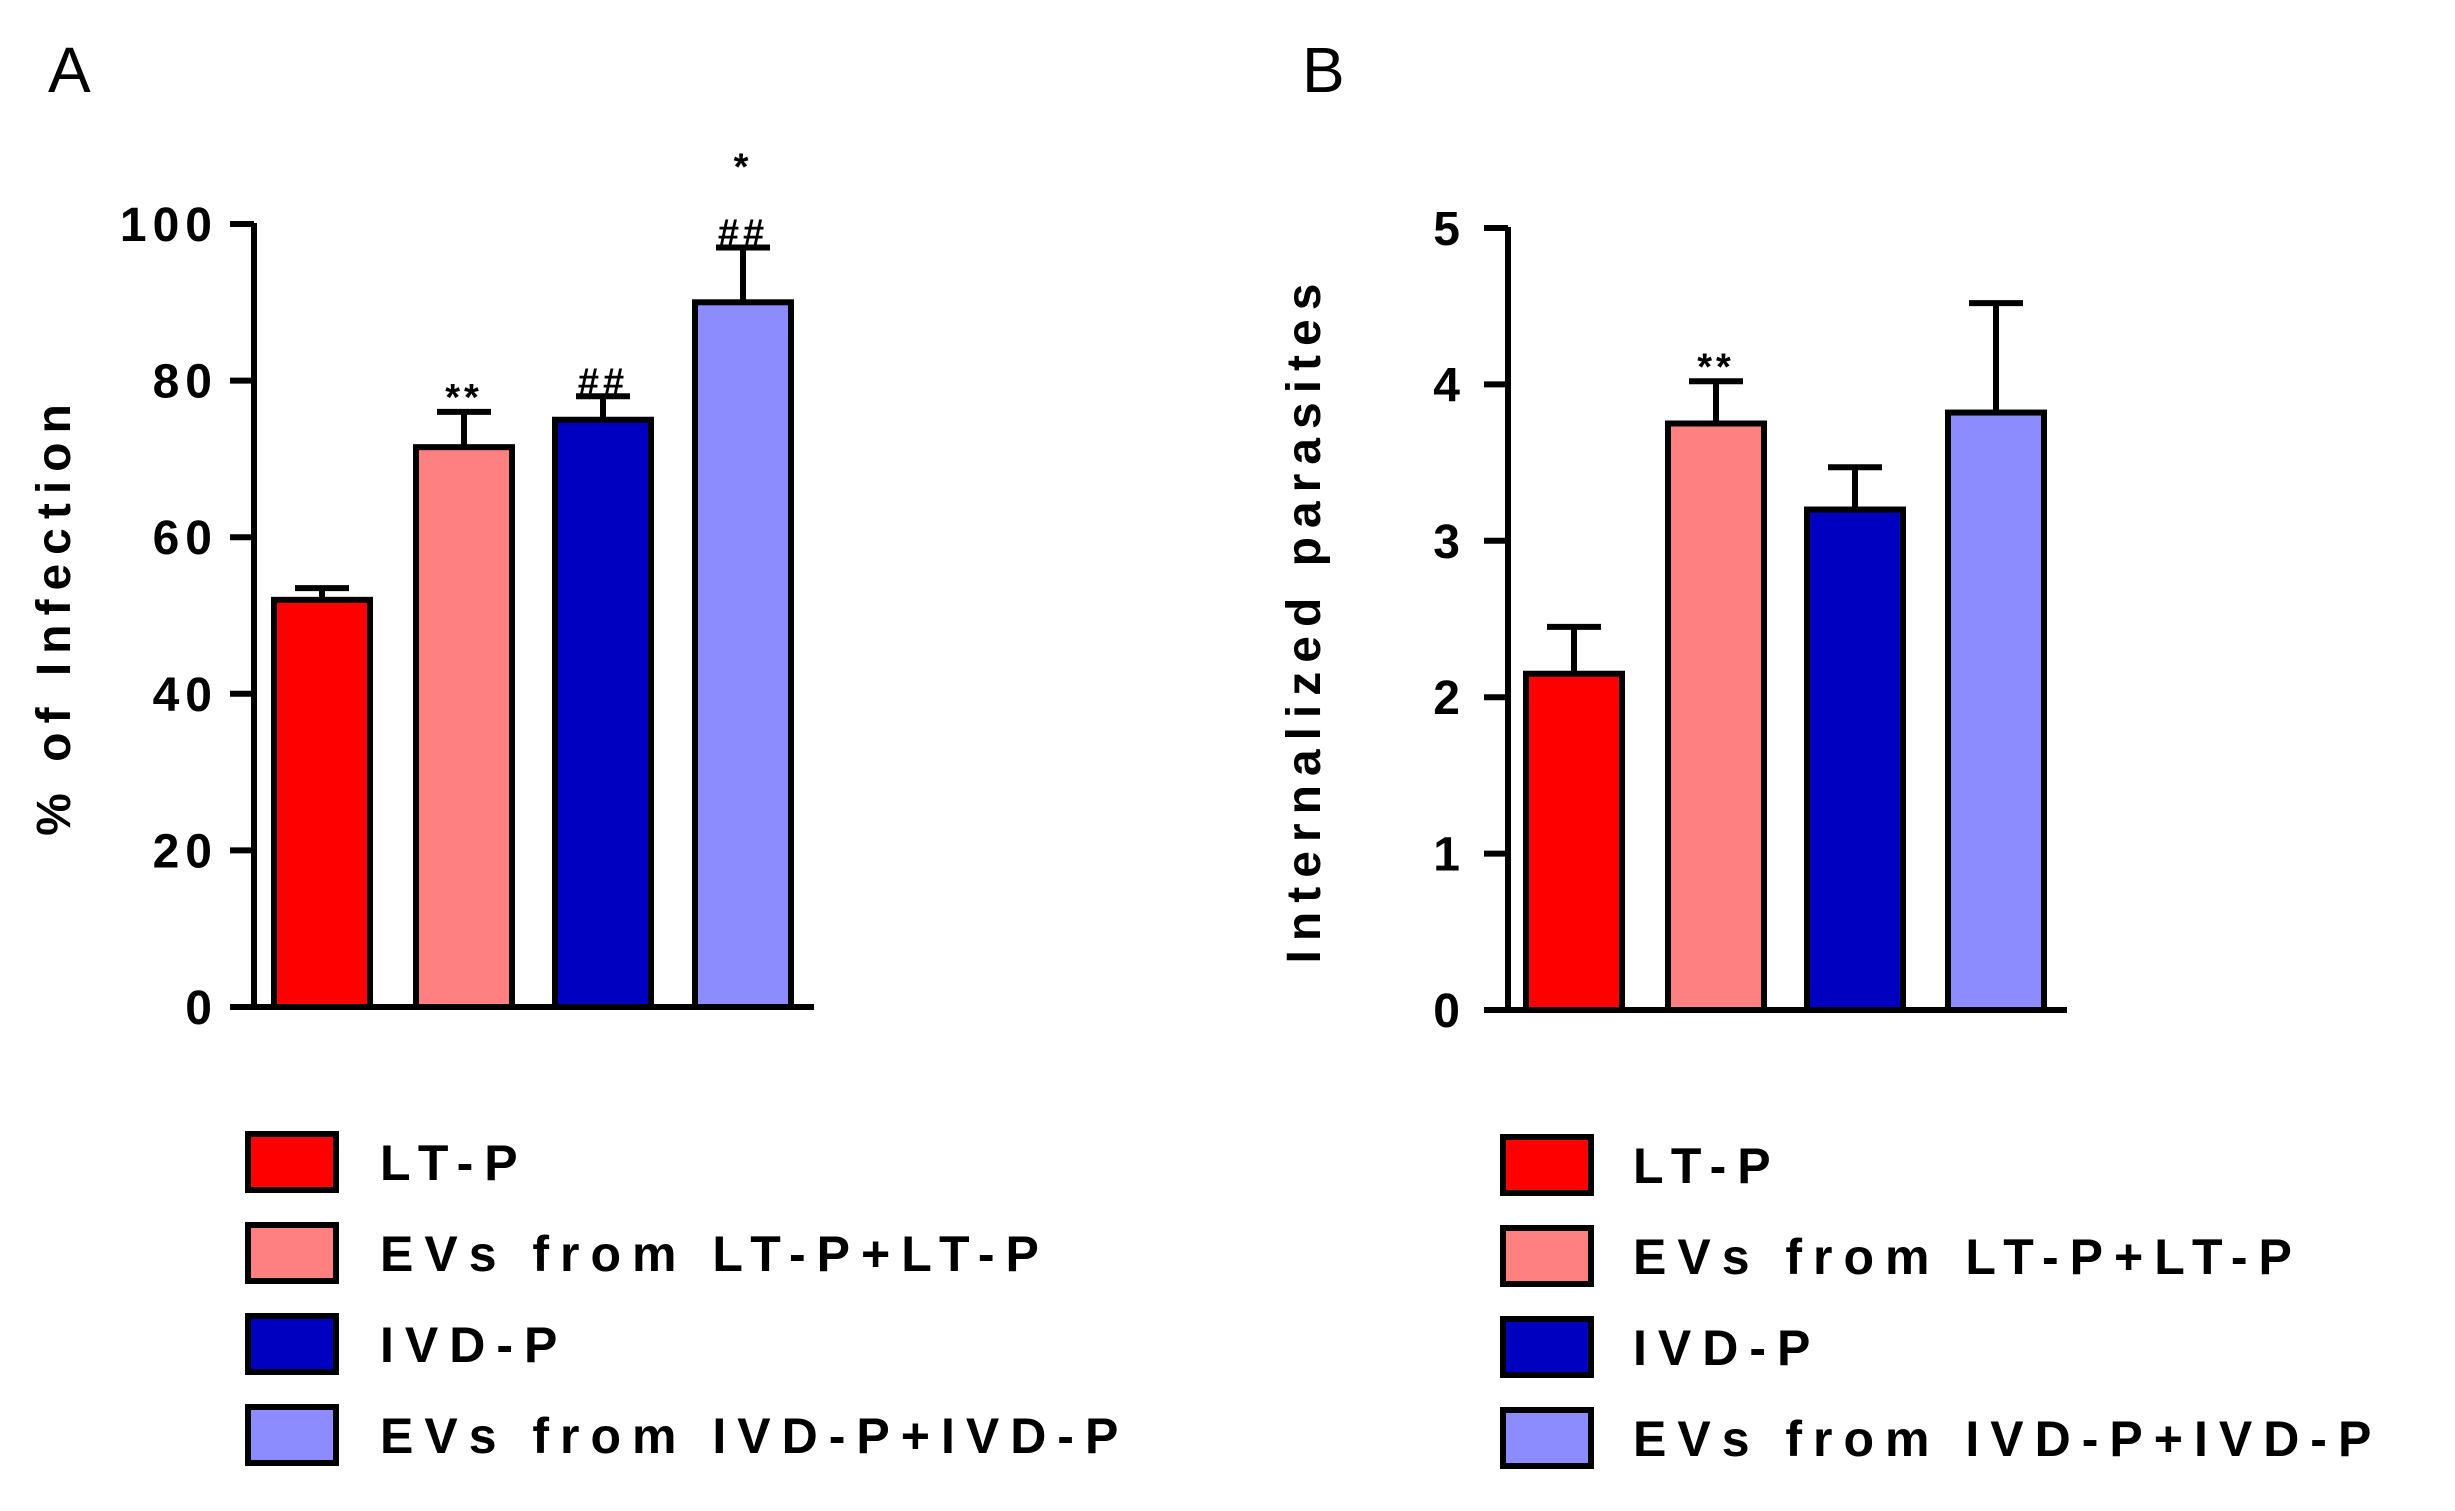 This screenshot has height=1511, width=2455. Describe the element at coordinates (2007, 1439) in the screenshot. I see `legend-label-b-evs-from-ivd-p-ivd-p: EVs from IVD-P+IVD-P` at that location.